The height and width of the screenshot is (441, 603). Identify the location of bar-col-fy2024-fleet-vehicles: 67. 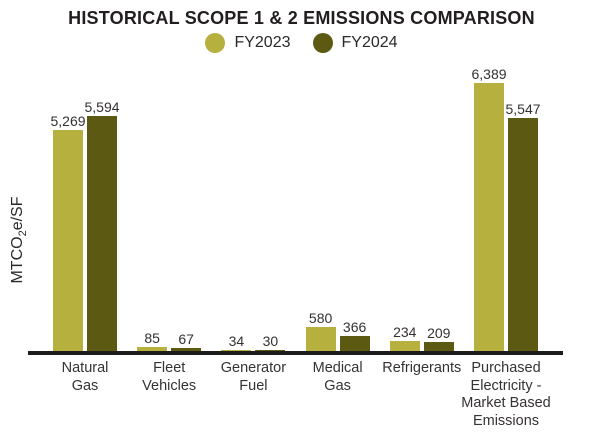
(186, 341).